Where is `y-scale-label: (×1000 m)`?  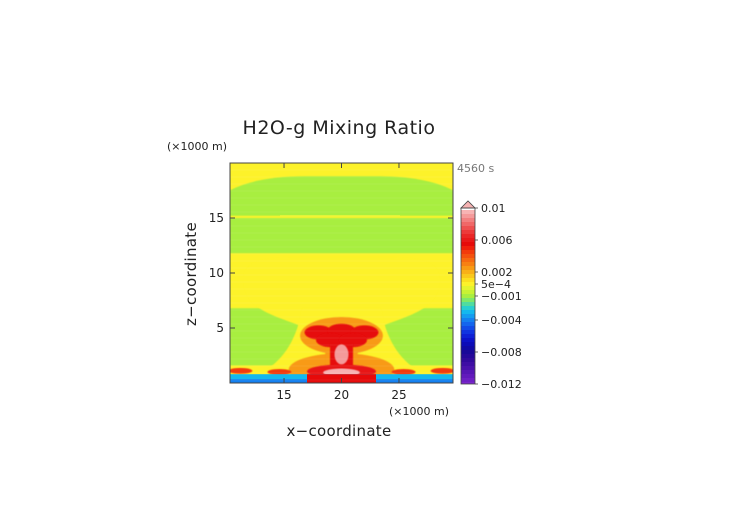
y-scale-label: (×1000 m) is located at coordinates (197, 146).